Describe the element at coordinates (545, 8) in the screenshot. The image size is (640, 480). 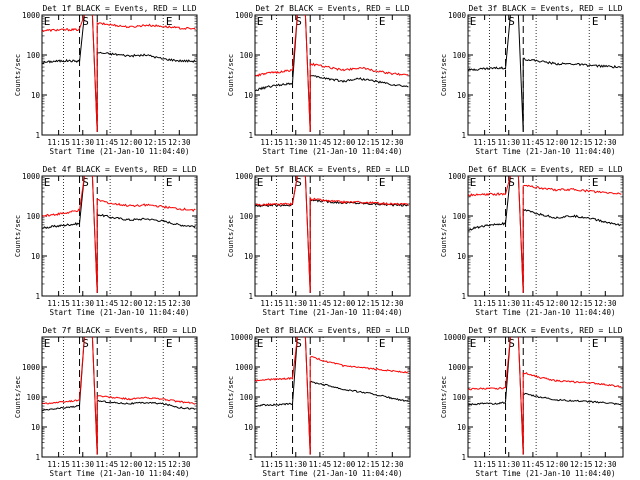
I see `panel-title: Det 3f BLACK = Events, RED = LLD` at that location.